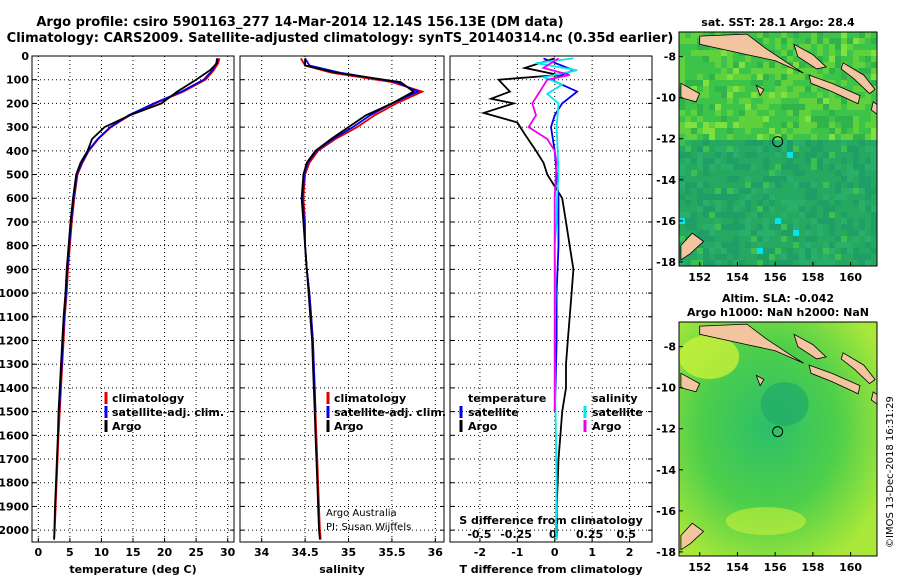 The width and height of the screenshot is (900, 580). Describe the element at coordinates (436, 552) in the screenshot. I see `x-tick-label: 36` at that location.